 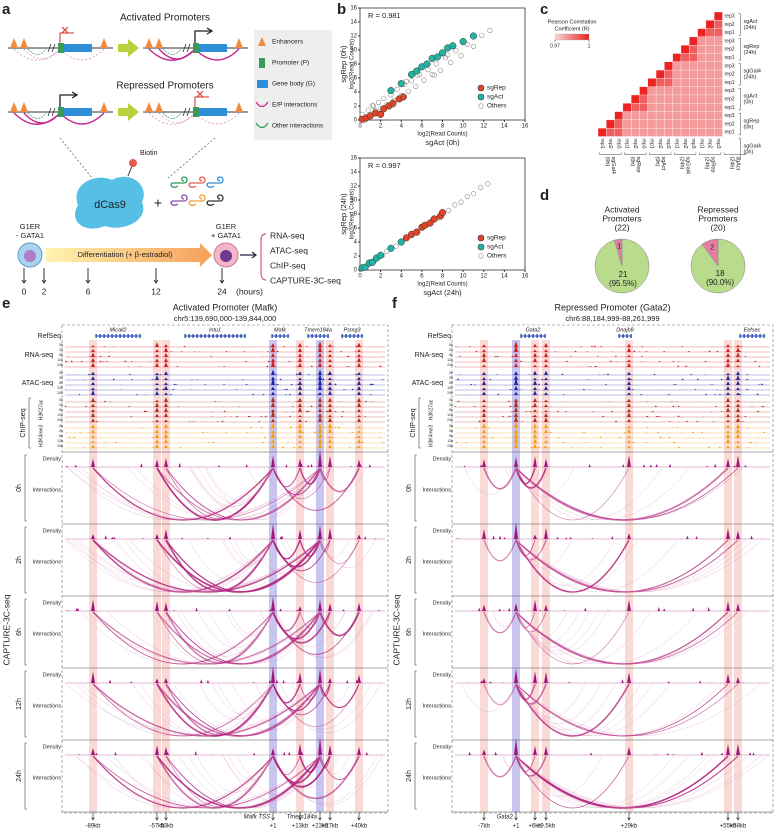 I want to click on track-label: RNA-seq, so click(x=429, y=355).